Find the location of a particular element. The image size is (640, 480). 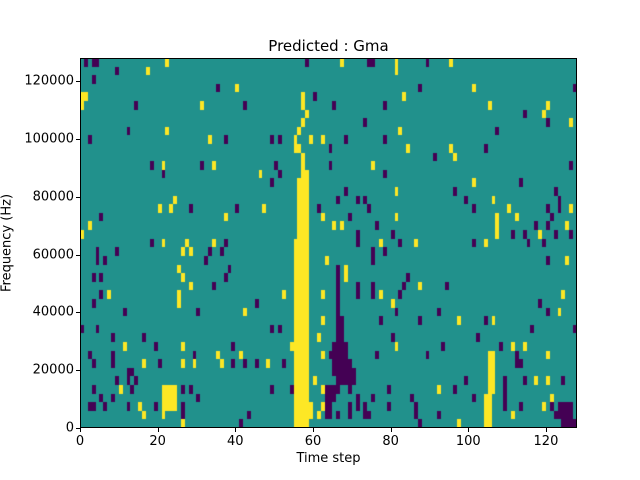

x-tick-label: 120 is located at coordinates (546, 441).